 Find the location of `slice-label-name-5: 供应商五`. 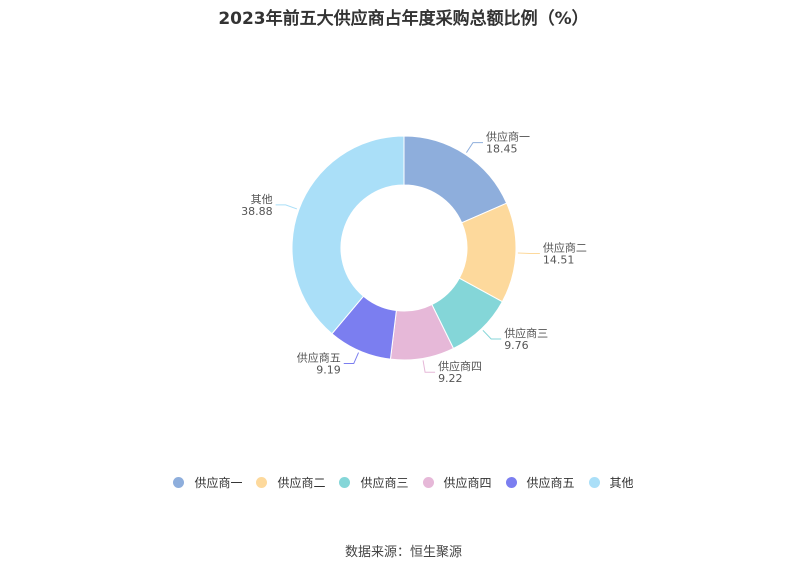

slice-label-name-5: 供应商五 is located at coordinates (319, 358).